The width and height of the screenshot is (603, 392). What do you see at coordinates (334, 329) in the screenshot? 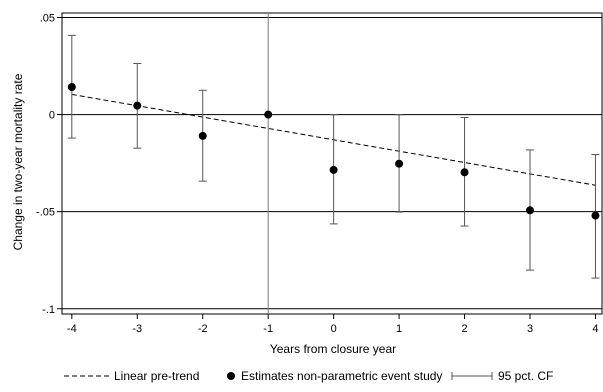
I see `x-tick-label: 0` at bounding box center [334, 329].